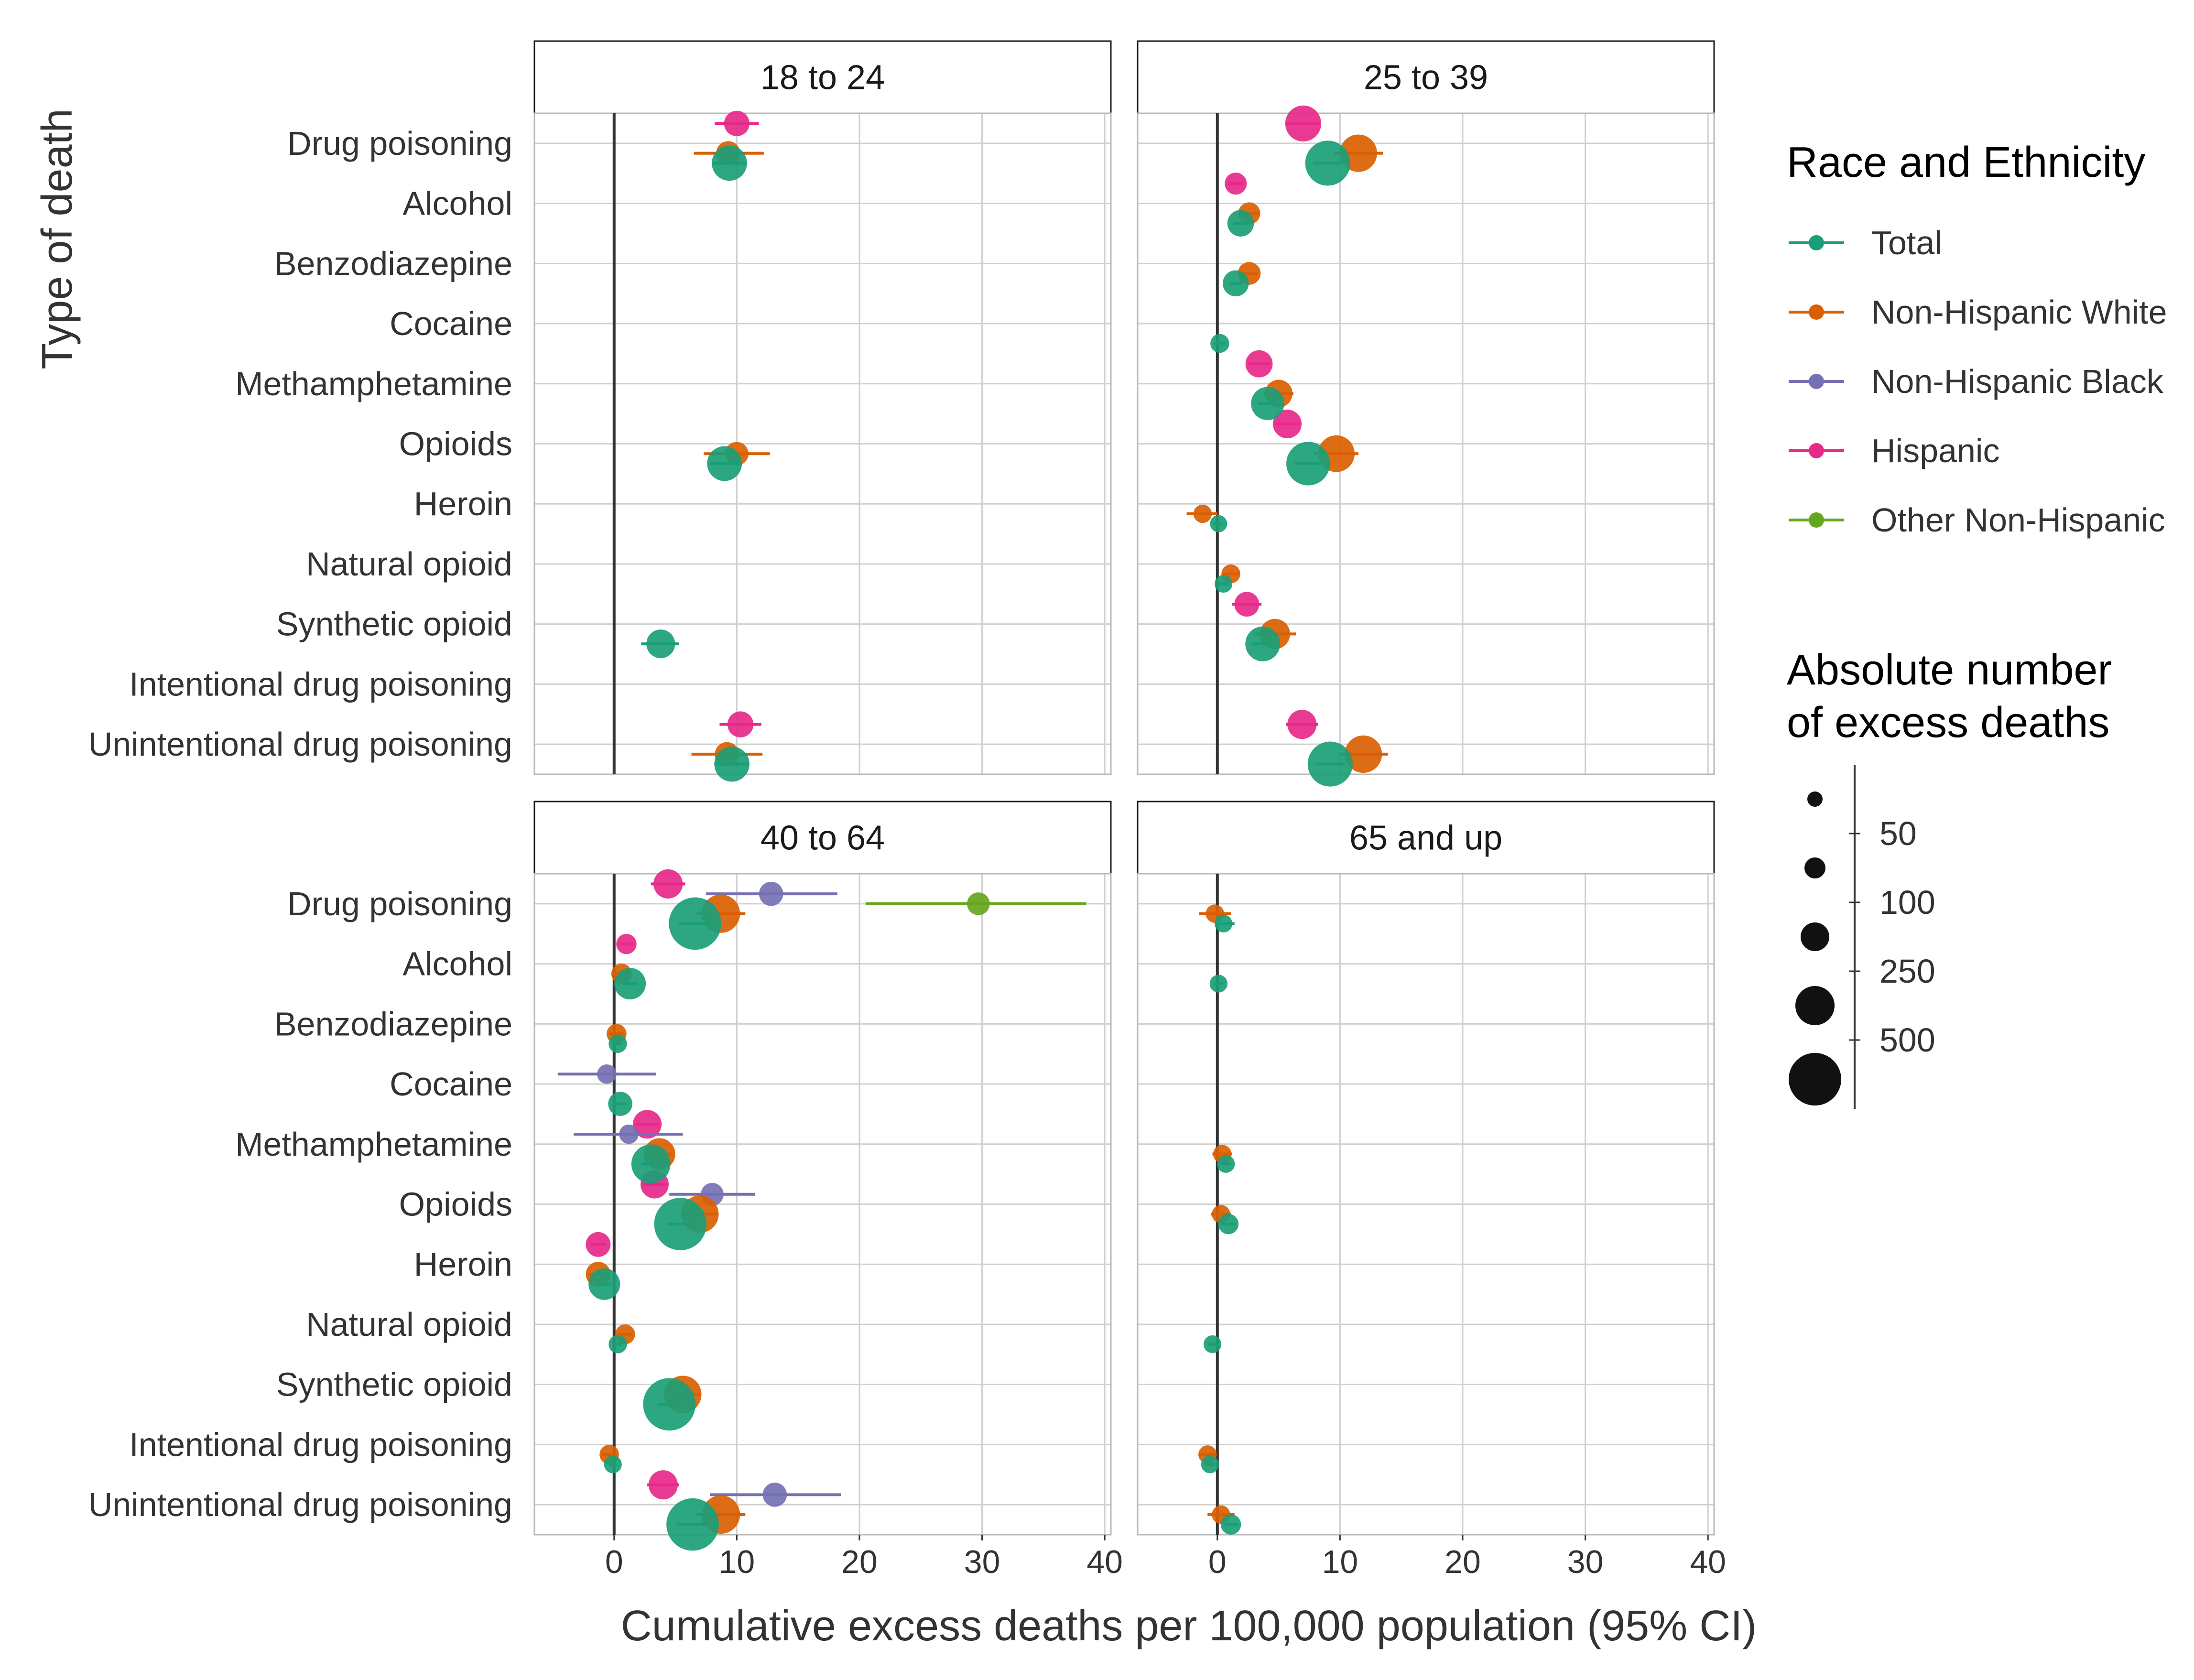 Image resolution: width=2194 pixels, height=1680 pixels. I want to click on x-tick-label: 0, so click(614, 1562).